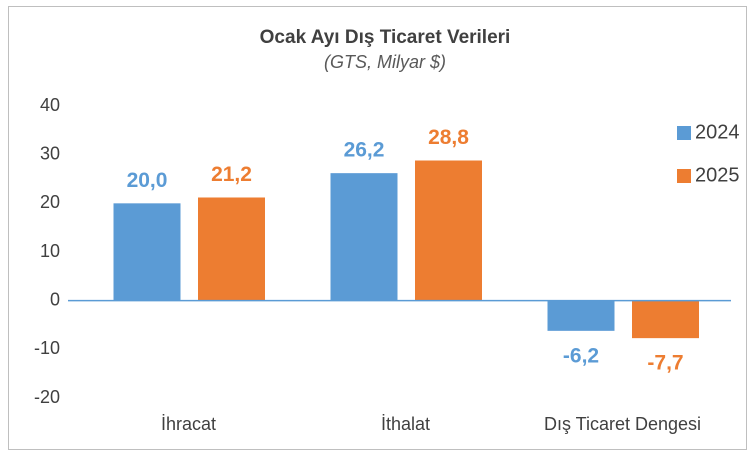 Image resolution: width=755 pixels, height=457 pixels. I want to click on y-tick-label: -20, so click(47, 397).